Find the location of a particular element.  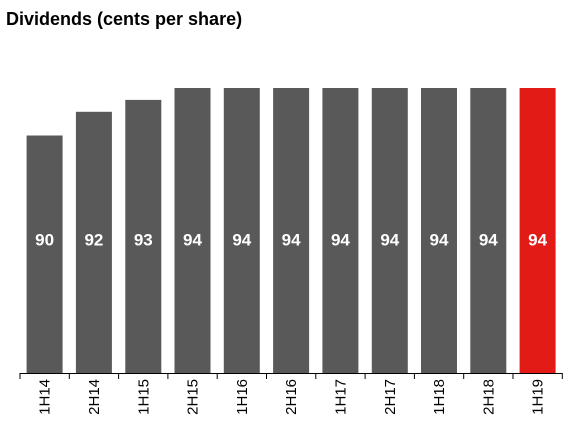

data-label-1h14: 90 is located at coordinates (44, 239).